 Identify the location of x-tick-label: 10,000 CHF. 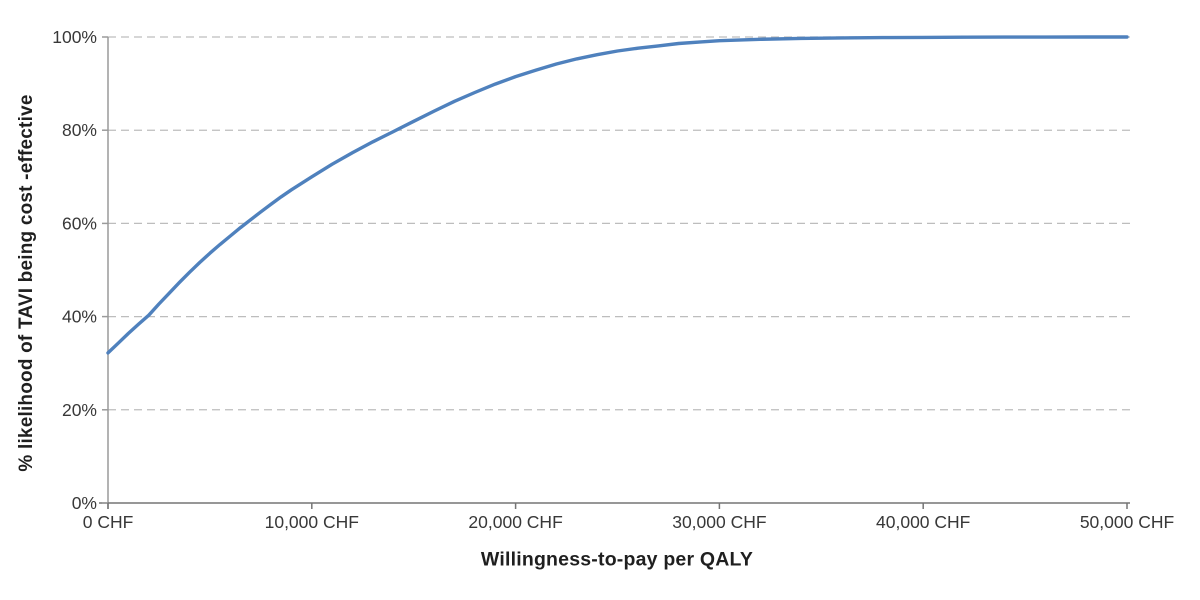
(312, 522).